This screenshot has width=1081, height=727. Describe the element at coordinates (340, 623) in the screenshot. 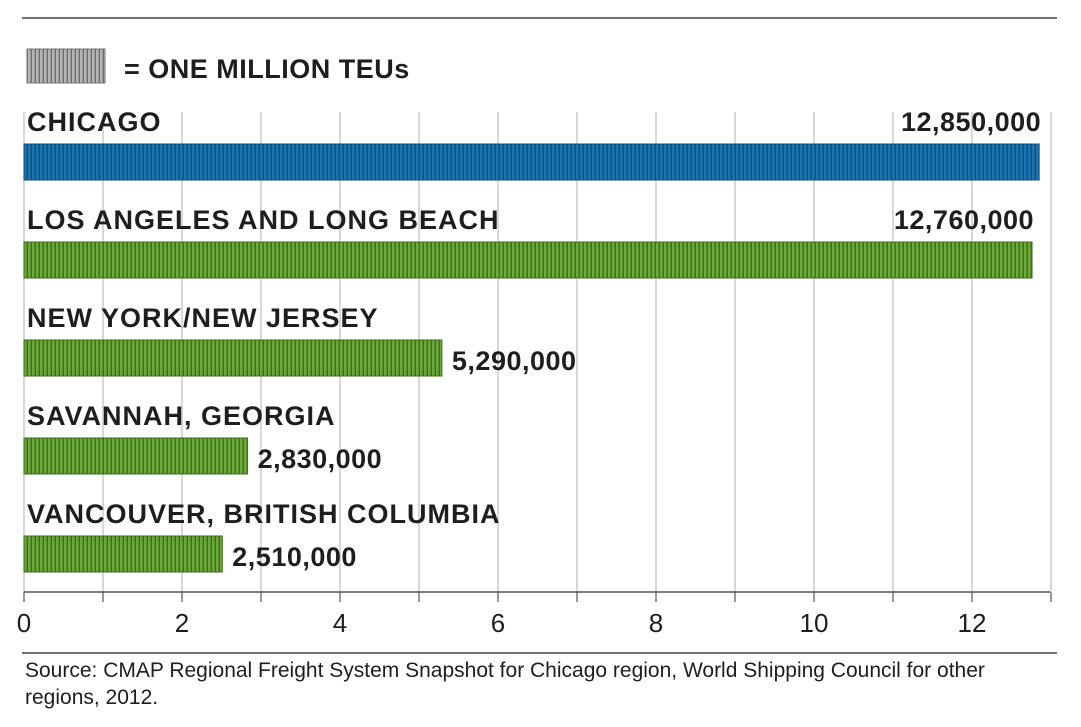

I see `x-tick-label: 4` at that location.